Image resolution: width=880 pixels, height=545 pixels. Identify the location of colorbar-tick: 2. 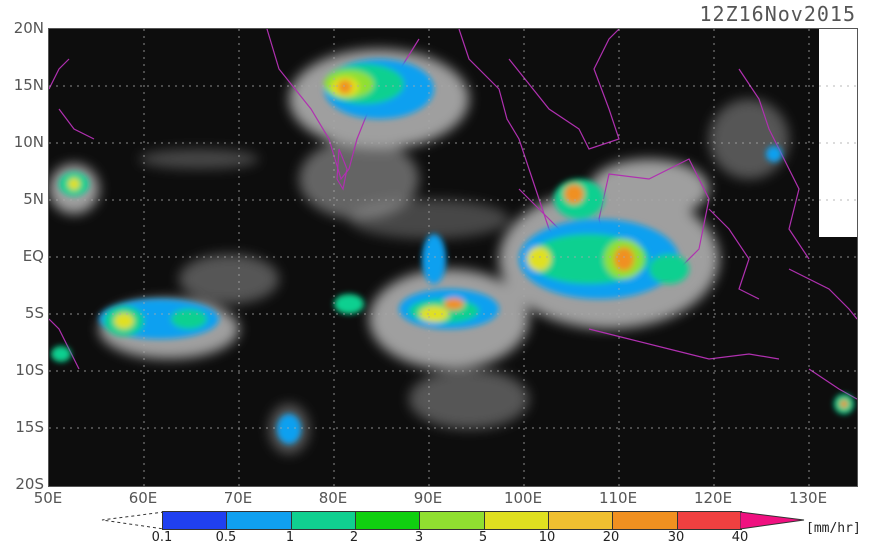
(354, 537).